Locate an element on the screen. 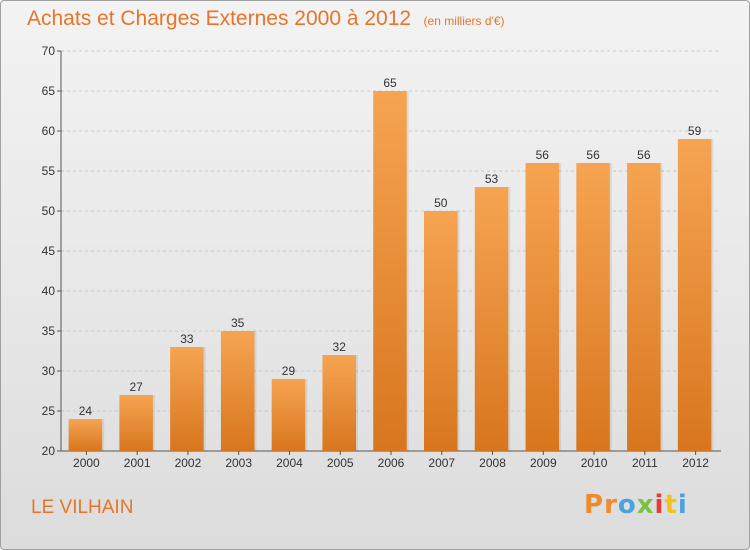 This screenshot has width=750, height=550. y-tick-label: 40 is located at coordinates (49, 291).